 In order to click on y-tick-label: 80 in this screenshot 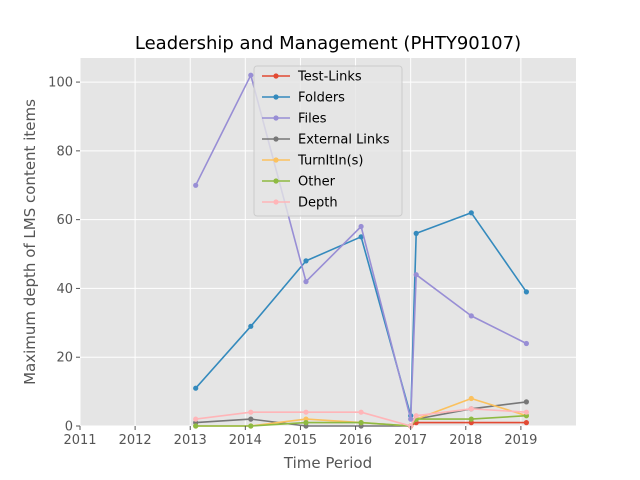, I will do `click(64, 151)`.